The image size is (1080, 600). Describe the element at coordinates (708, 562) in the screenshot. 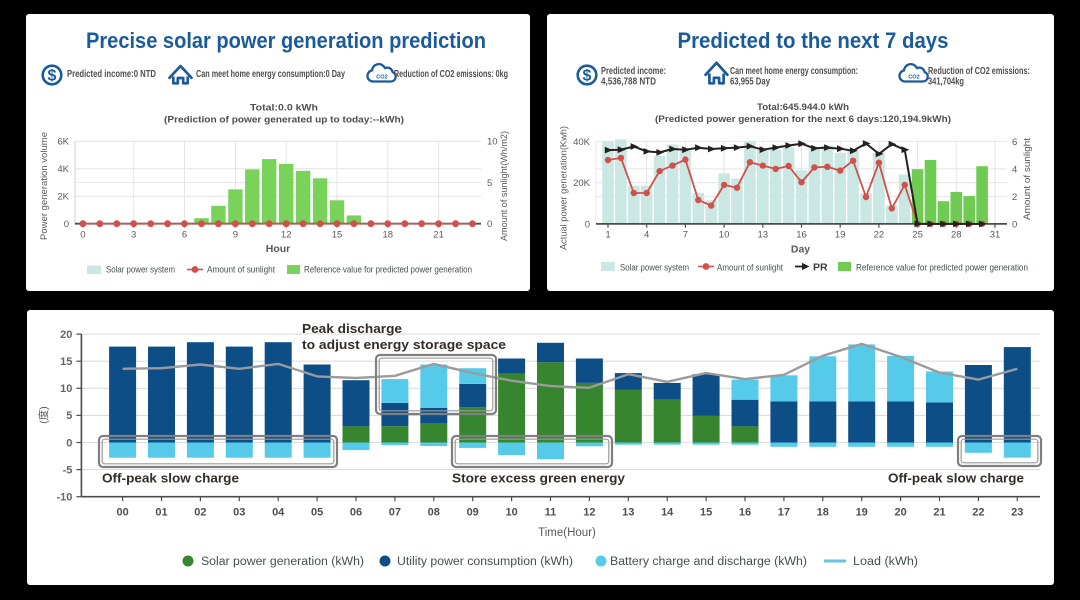

I see `svg-text:Battery charge and discharge (: Battery charge and discharge (kWh)` at that location.